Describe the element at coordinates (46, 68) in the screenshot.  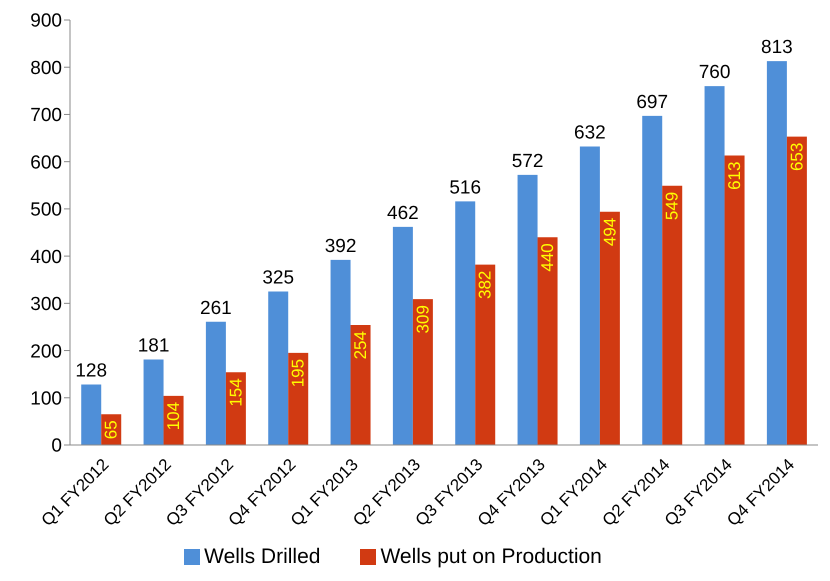
I see `y-tick-label: 800` at that location.